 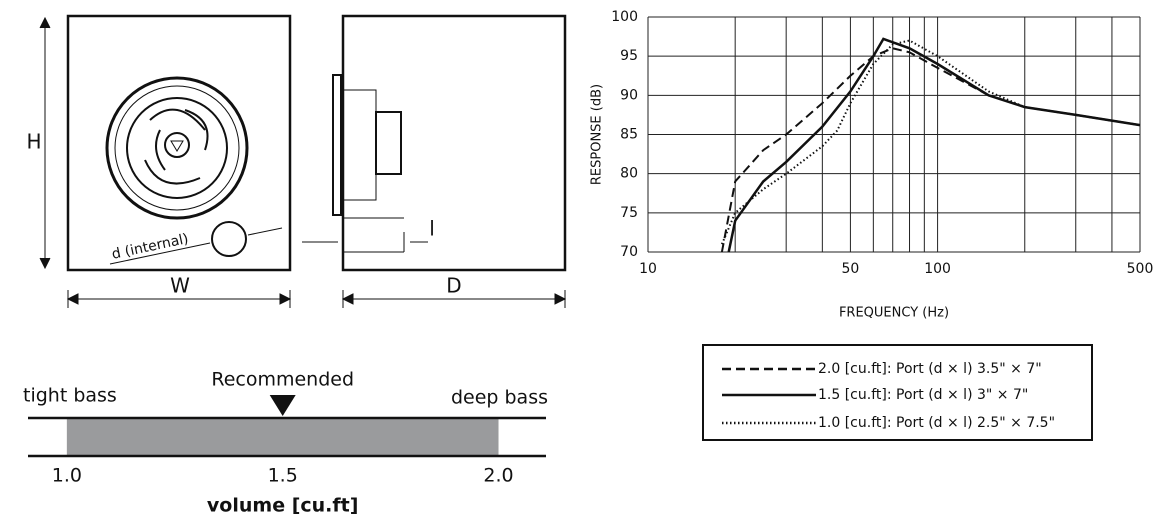 What do you see at coordinates (67, 476) in the screenshot?
I see `x-tick-label: 1.0` at bounding box center [67, 476].